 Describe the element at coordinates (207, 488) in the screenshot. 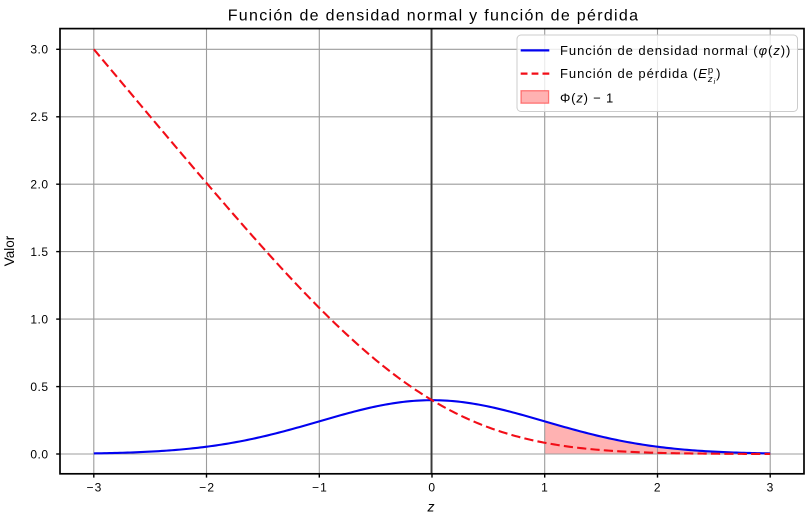

I see `svg-text: −2` at that location.